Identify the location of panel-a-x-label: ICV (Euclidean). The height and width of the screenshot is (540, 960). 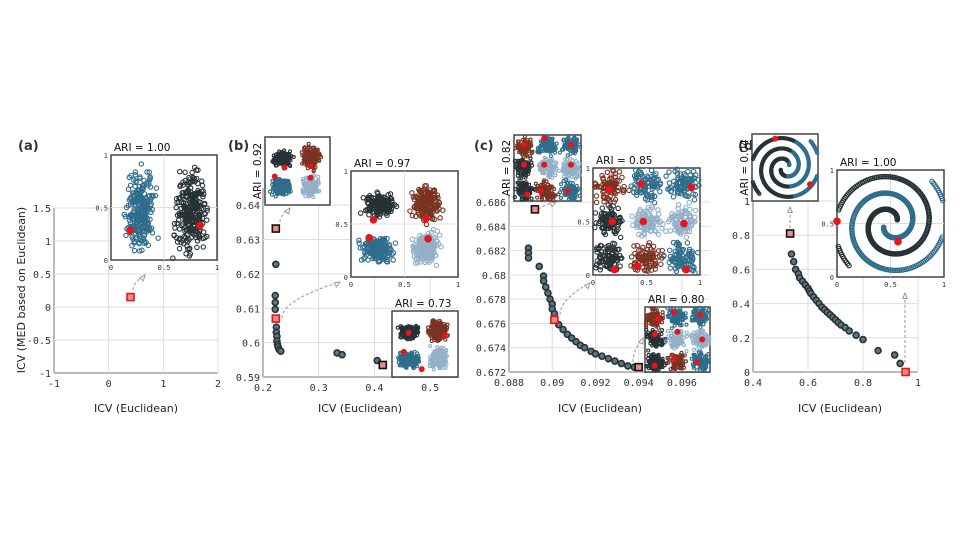
(136, 408).